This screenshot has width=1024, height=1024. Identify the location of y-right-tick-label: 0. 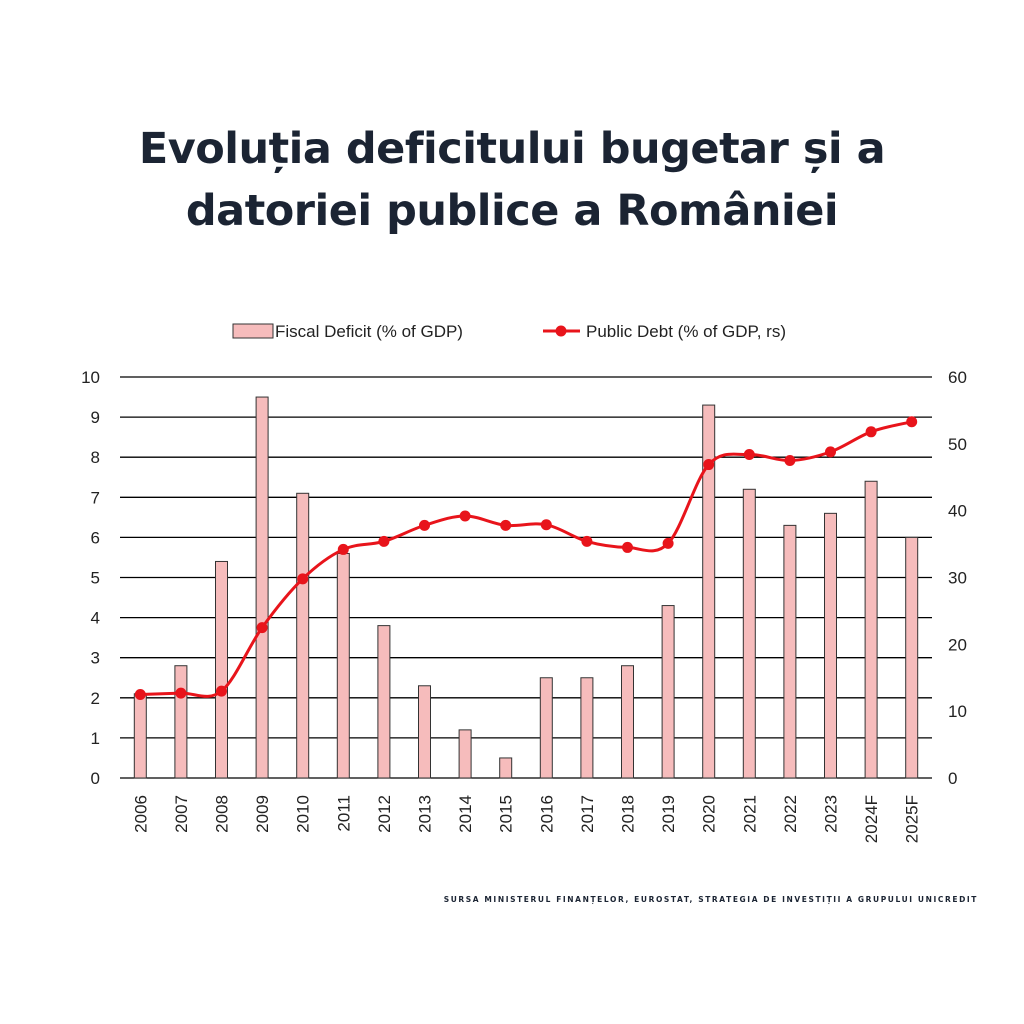
(952, 778).